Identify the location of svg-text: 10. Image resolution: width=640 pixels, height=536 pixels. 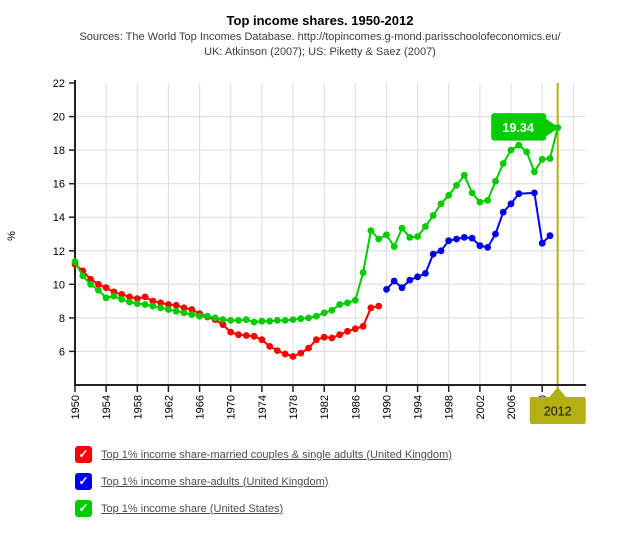
(59, 285).